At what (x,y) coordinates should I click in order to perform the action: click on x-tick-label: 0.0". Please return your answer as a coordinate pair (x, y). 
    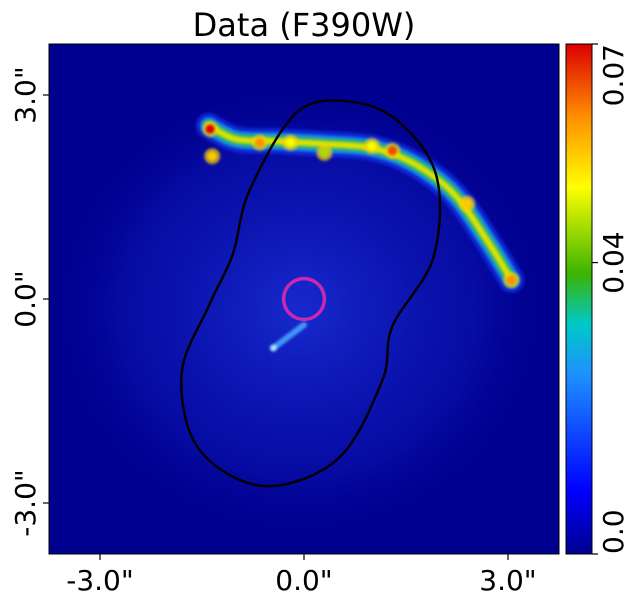
    Looking at the image, I should click on (303, 580).